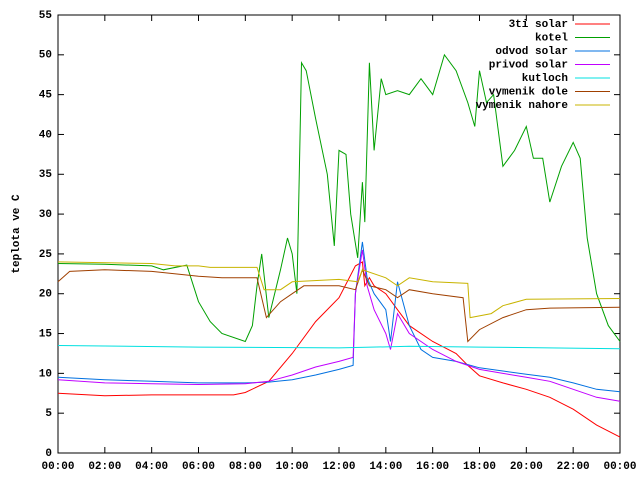 Image resolution: width=640 pixels, height=480 pixels. What do you see at coordinates (551, 38) in the screenshot?
I see `legend-label: kotel` at bounding box center [551, 38].